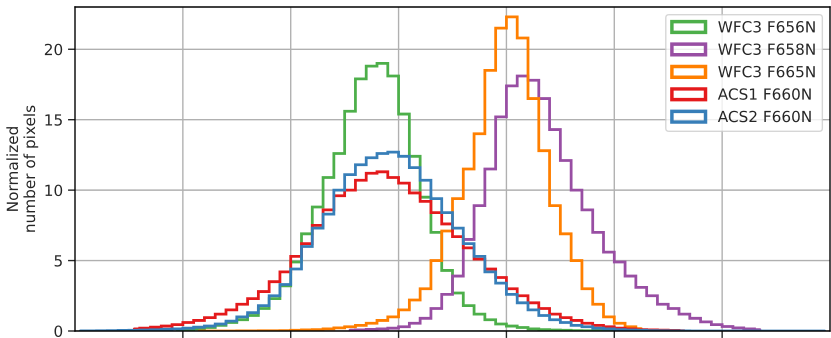 The image size is (831, 338). What do you see at coordinates (53, 120) in the screenshot?
I see `y-tick-label: 15` at bounding box center [53, 120].